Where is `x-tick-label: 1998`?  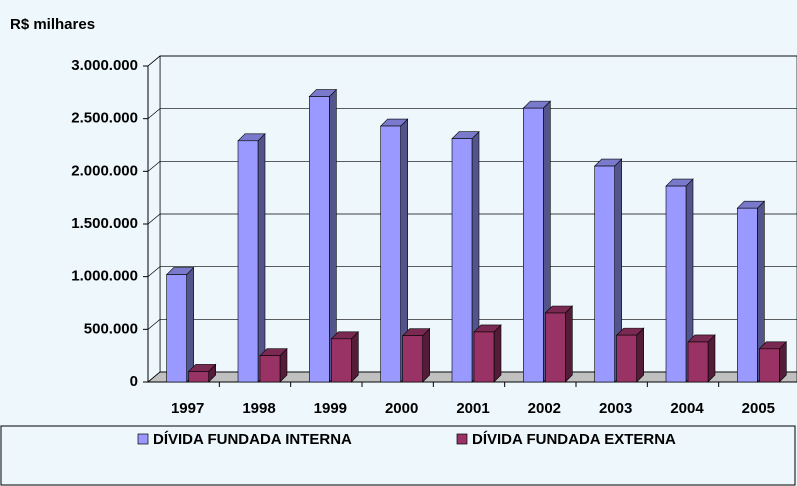
x-tick-label: 1998 is located at coordinates (258, 408).